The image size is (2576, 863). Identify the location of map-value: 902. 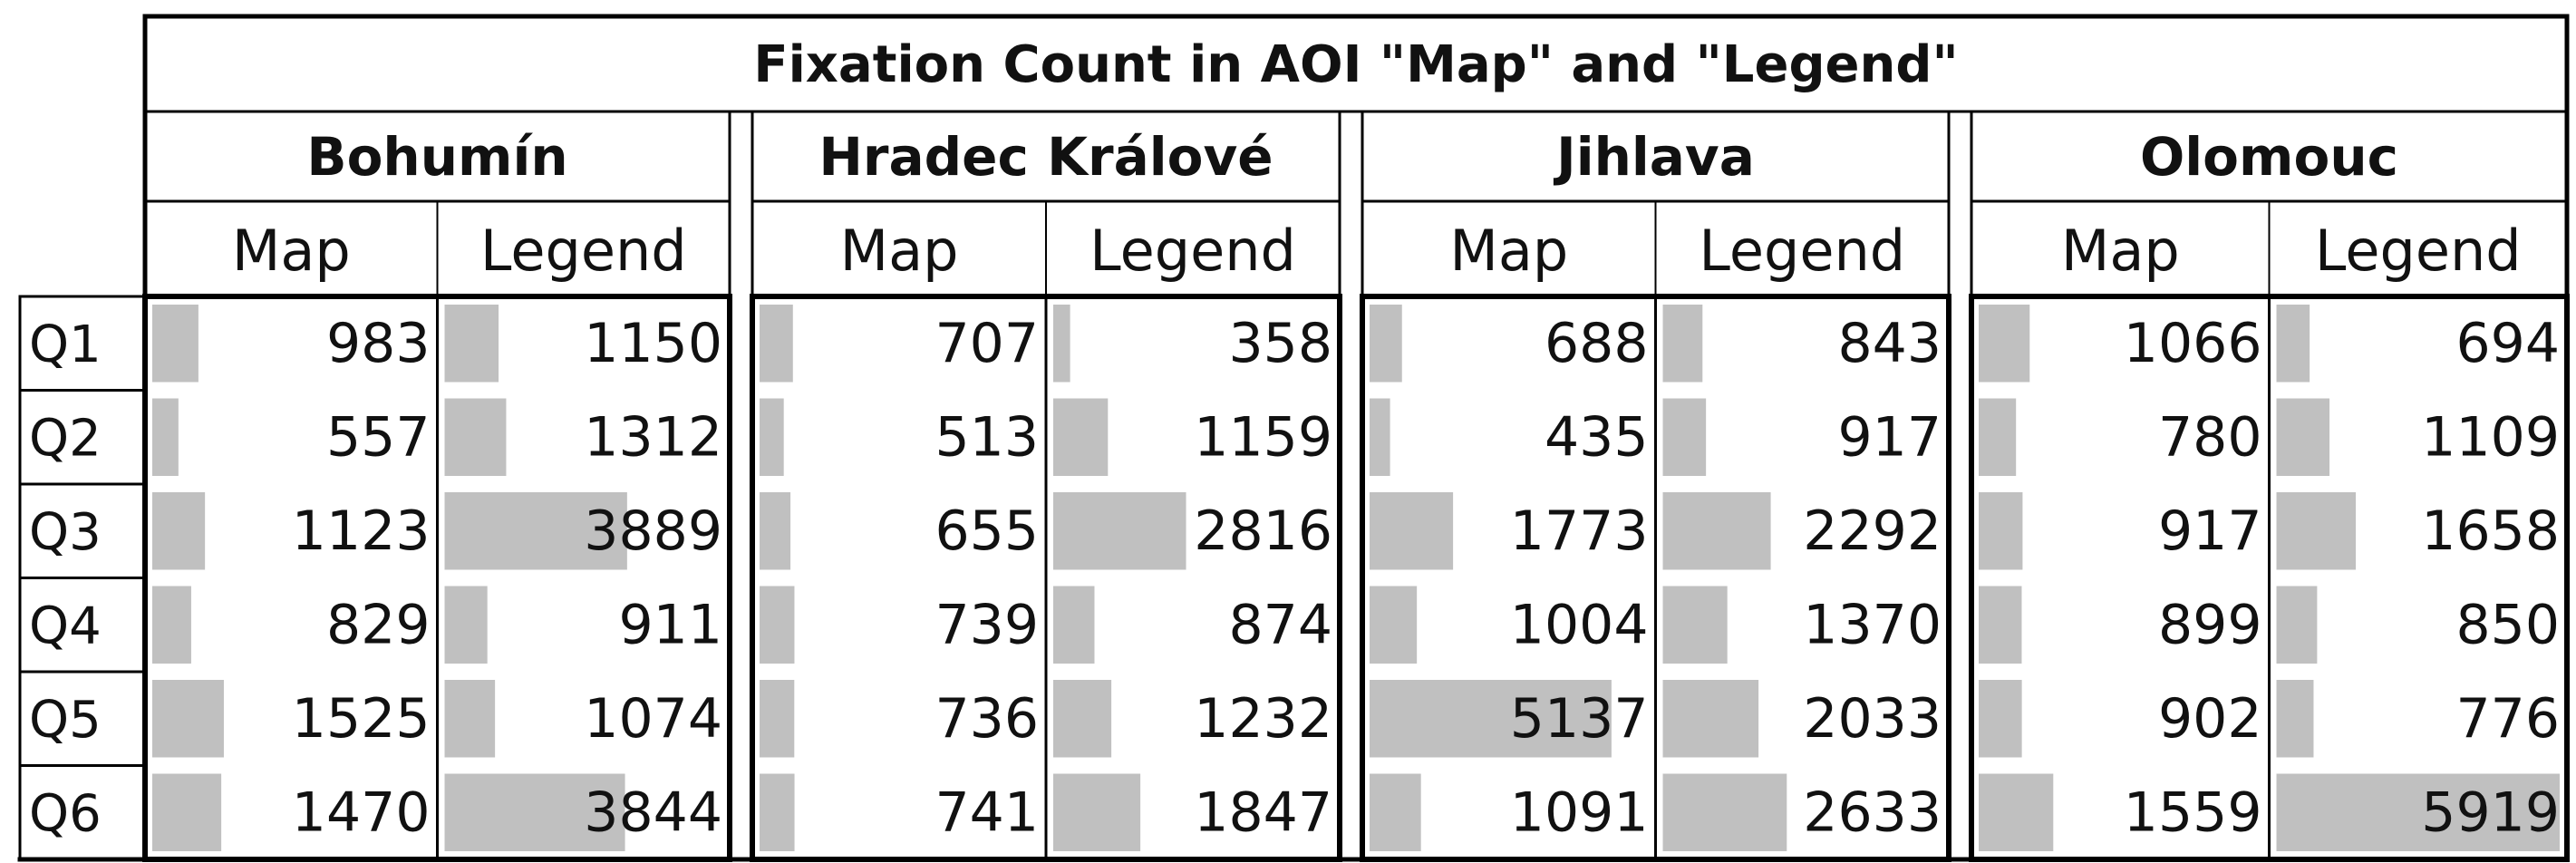
(2210, 719).